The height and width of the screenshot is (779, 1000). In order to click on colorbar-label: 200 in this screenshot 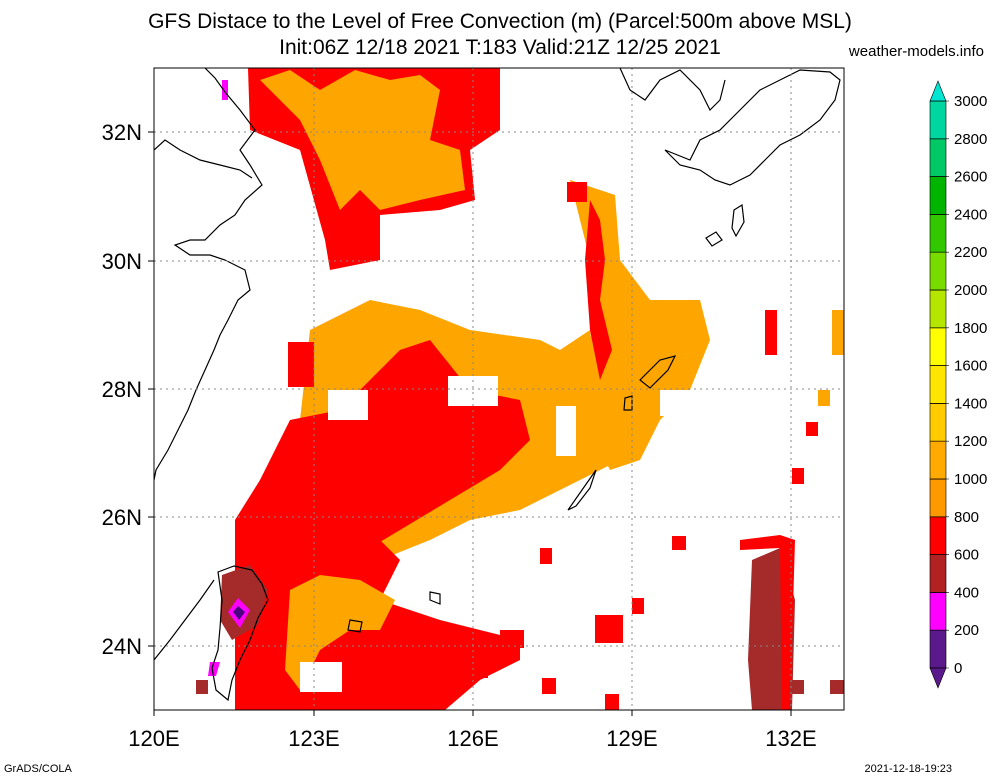, I will do `click(966, 630)`.